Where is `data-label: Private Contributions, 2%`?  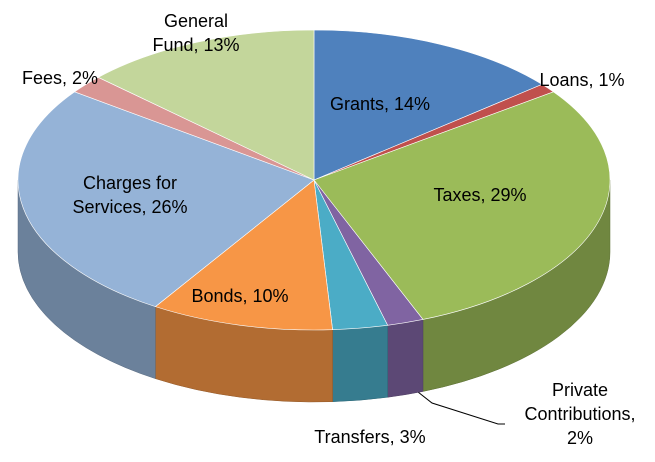
data-label: Private Contributions, 2% is located at coordinates (580, 414).